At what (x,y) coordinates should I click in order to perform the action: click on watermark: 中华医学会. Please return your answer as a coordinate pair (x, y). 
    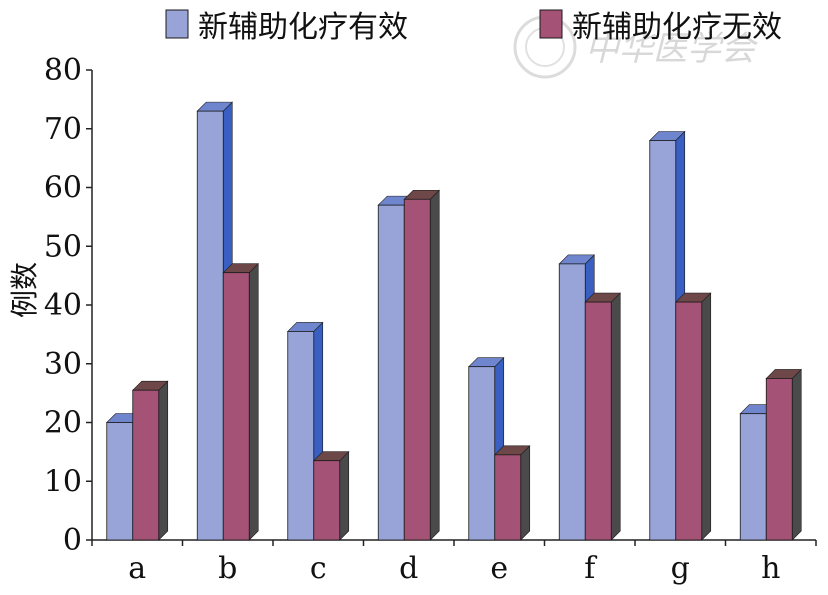
    Looking at the image, I should click on (636, 47).